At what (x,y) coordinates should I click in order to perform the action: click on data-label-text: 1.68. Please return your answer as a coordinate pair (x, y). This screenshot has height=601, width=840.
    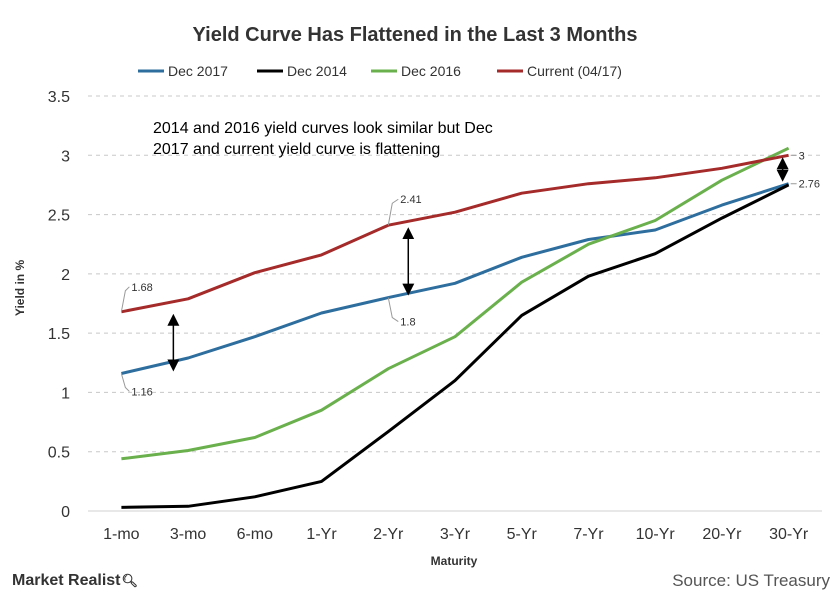
    Looking at the image, I should click on (141, 288).